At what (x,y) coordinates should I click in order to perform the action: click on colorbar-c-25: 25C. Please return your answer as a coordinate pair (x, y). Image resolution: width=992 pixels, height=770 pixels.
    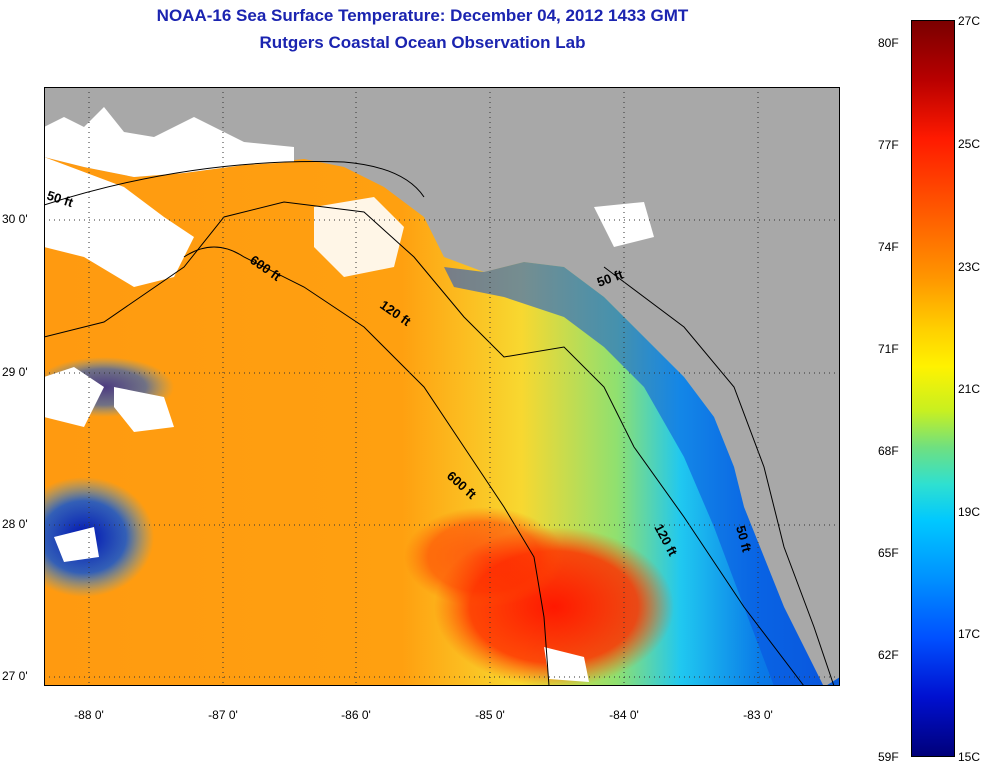
    Looking at the image, I should click on (969, 144).